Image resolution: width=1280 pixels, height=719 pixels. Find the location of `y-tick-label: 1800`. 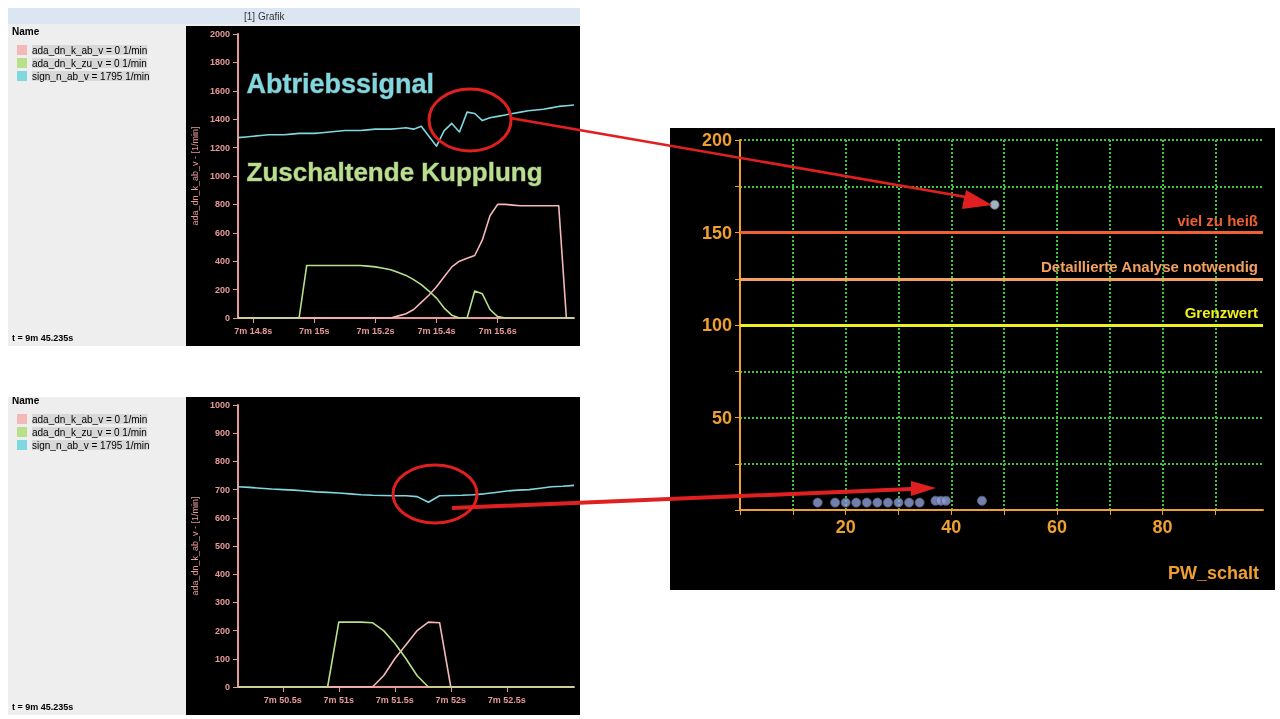

y-tick-label: 1800 is located at coordinates (219, 62).